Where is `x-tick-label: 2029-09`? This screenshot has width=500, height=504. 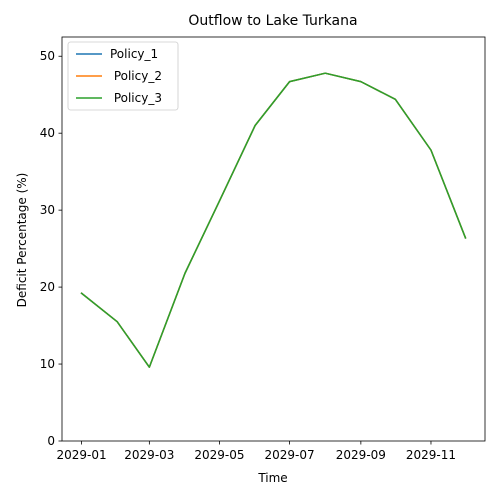
x-tick-label: 2029-09 is located at coordinates (361, 455).